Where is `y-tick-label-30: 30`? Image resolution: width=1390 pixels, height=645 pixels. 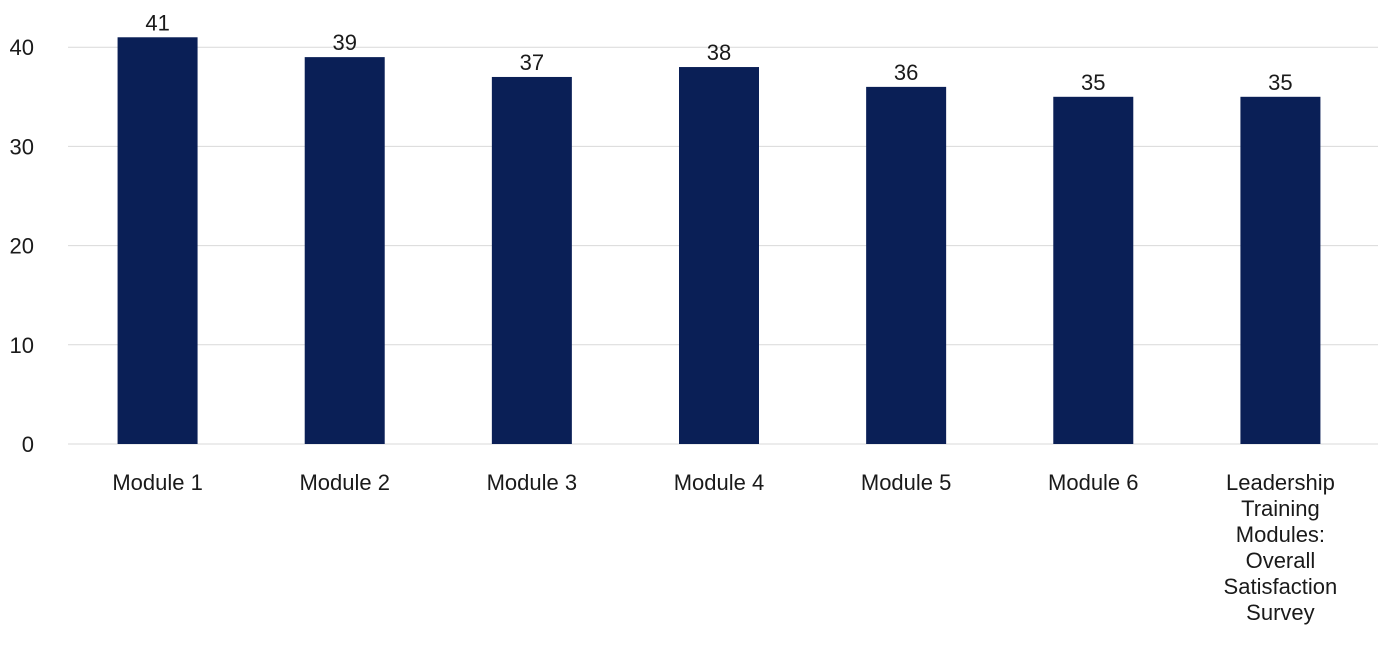 y-tick-label-30: 30 is located at coordinates (22, 146).